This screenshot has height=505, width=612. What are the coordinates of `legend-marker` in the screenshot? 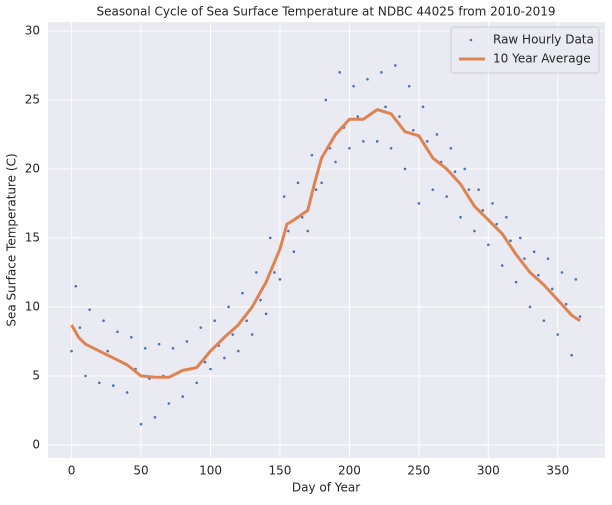 It's located at (471, 40).